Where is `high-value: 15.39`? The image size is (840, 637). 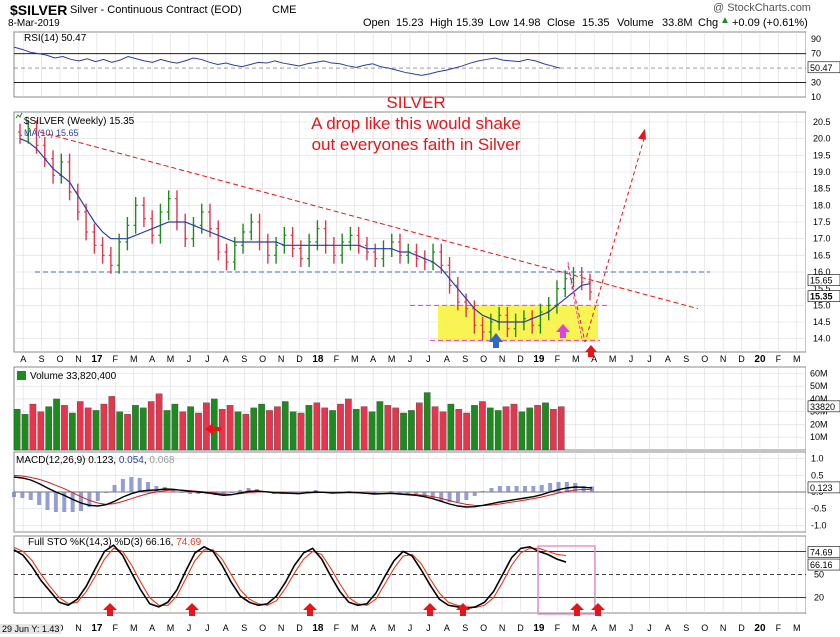
high-value: 15.39 is located at coordinates (470, 23).